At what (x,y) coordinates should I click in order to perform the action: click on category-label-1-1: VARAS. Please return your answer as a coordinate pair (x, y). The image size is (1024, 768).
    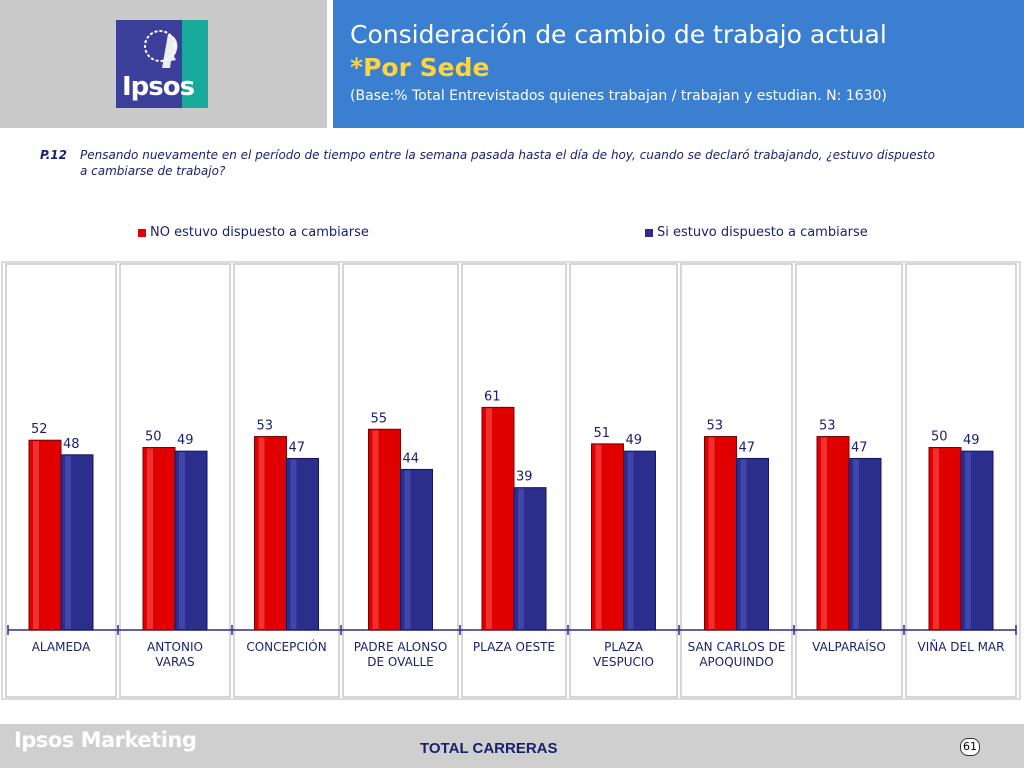
    Looking at the image, I should click on (174, 662).